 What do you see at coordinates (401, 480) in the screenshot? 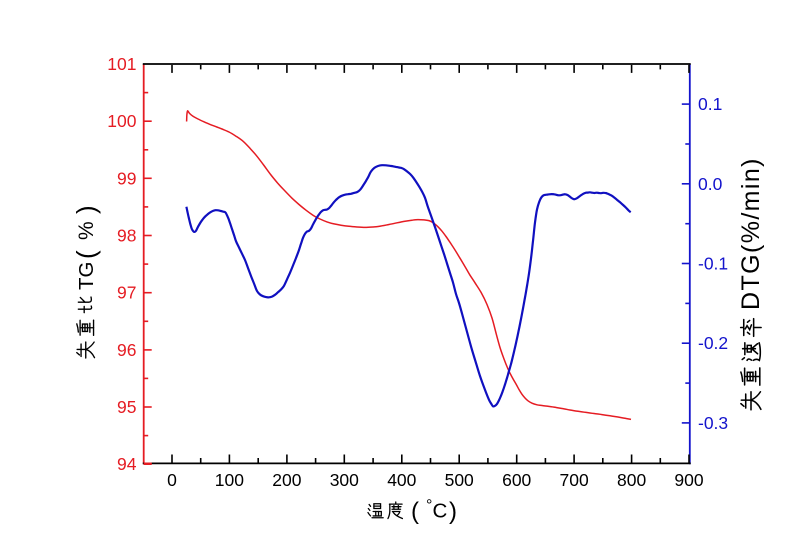
I see `svg-text: 400` at bounding box center [401, 480].